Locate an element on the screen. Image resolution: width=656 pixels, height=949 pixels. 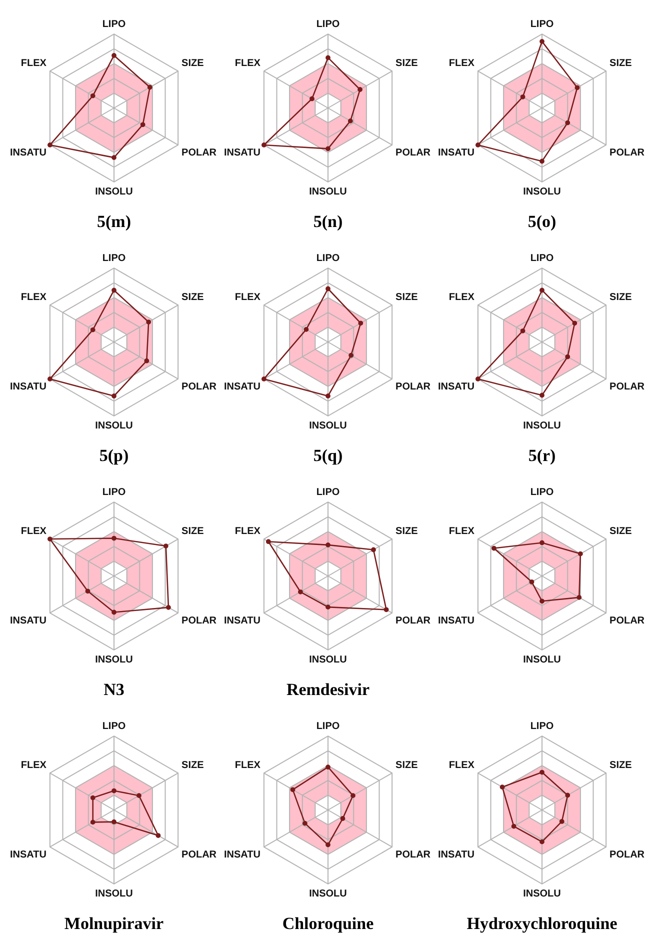
text: Molnupiravir is located at coordinates (114, 924).